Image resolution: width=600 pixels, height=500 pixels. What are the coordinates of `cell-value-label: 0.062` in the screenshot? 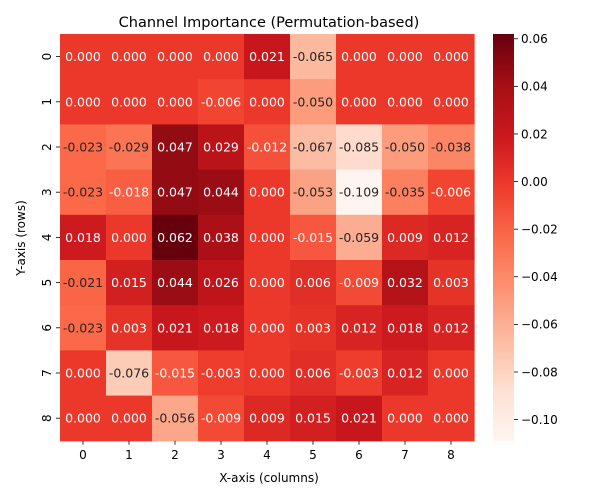 It's located at (175, 237).